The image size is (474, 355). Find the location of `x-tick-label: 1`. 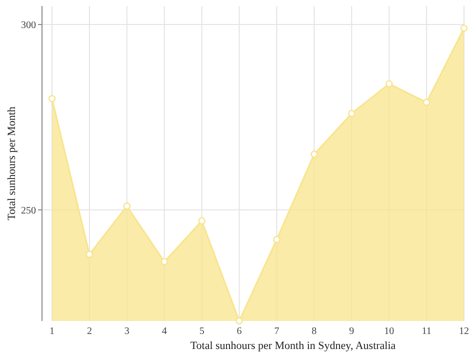

x-tick-label: 1 is located at coordinates (52, 331).